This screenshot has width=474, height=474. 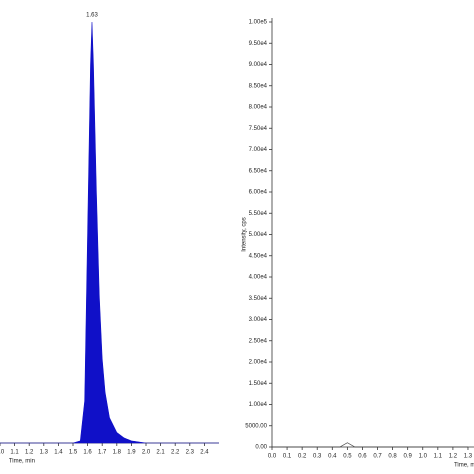 What do you see at coordinates (377, 457) in the screenshot?
I see `x-tick-label: 0.7` at bounding box center [377, 457].